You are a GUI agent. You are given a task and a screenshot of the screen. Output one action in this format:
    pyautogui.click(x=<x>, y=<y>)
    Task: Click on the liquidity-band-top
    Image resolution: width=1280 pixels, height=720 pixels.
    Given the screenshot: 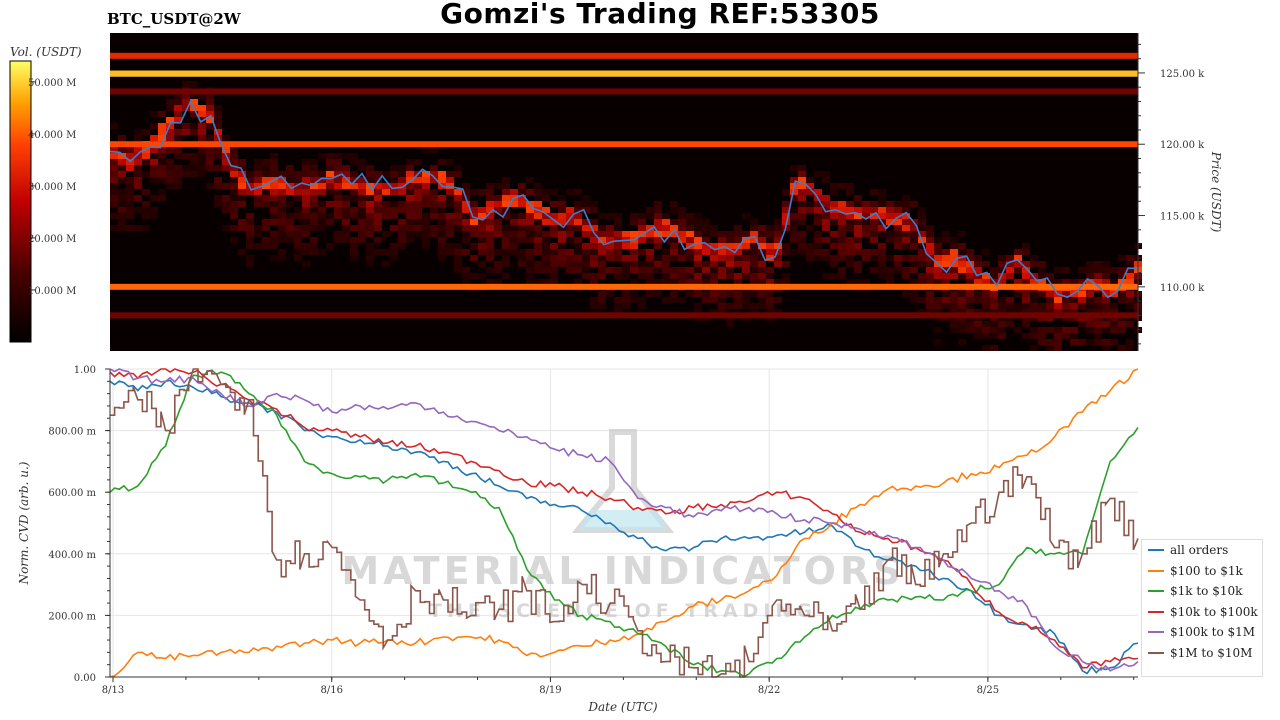 What is the action you would take?
    pyautogui.click(x=624, y=73)
    